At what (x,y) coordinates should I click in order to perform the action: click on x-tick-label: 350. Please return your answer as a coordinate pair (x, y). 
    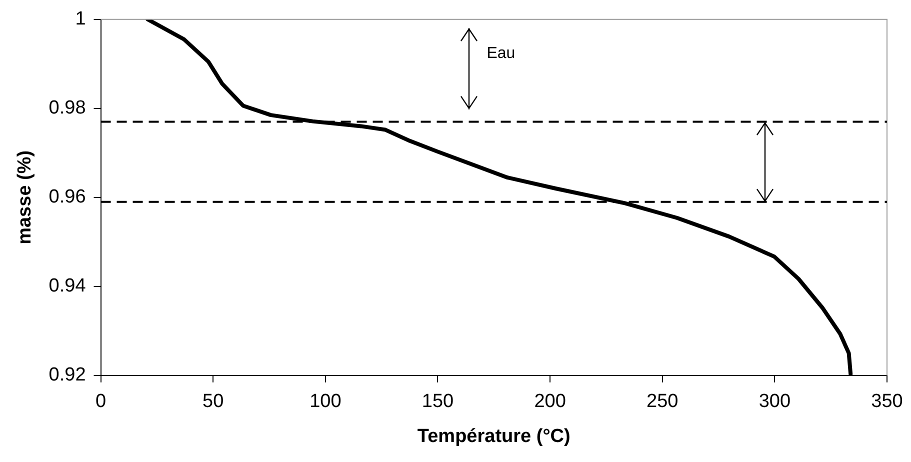
    Looking at the image, I should click on (887, 401).